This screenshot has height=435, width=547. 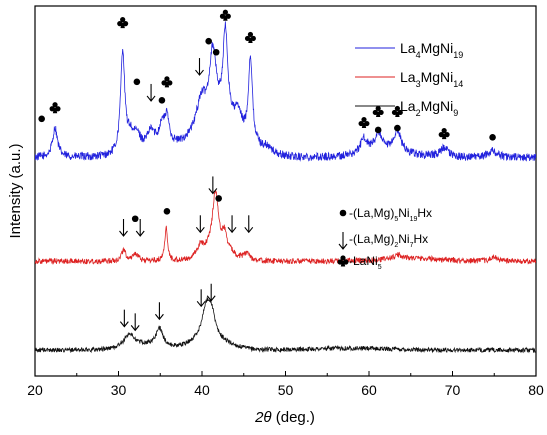 I want to click on club-legend-symbol, so click(x=343, y=261).